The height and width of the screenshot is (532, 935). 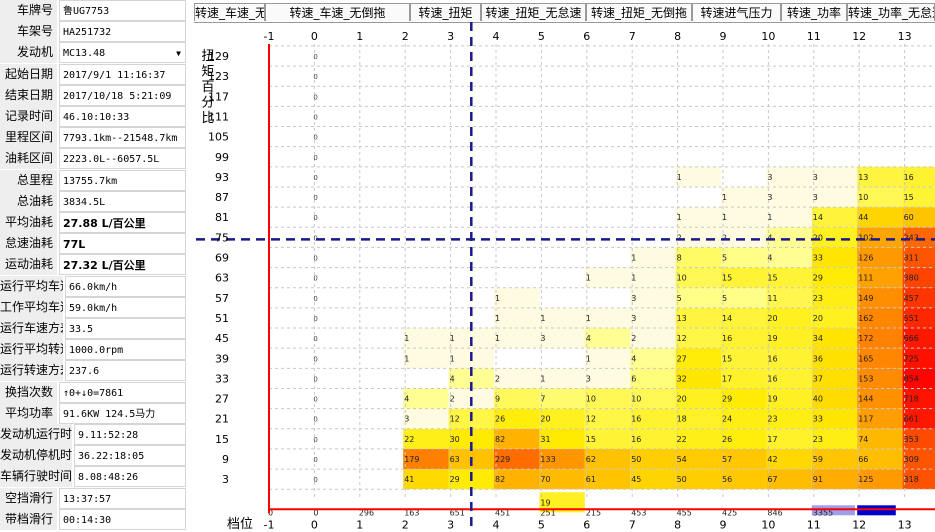 I want to click on cell-value: 63, so click(x=455, y=459).